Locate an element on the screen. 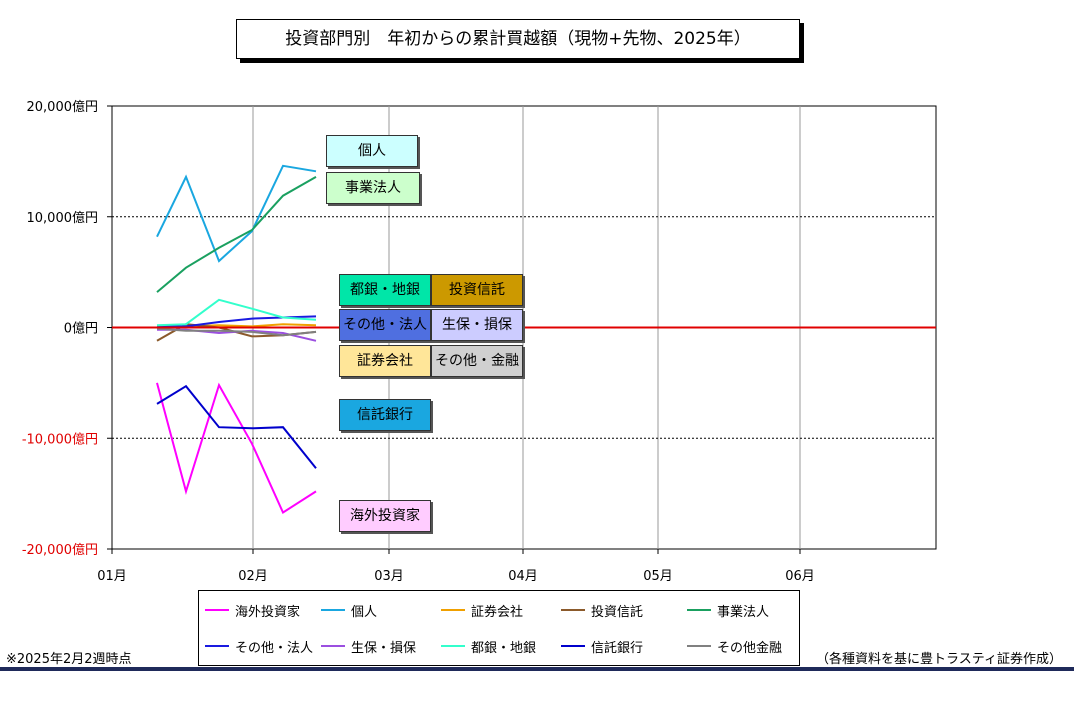 The image size is (1074, 707). footnote: ※2025年2月2週時点 is located at coordinates (69, 659).